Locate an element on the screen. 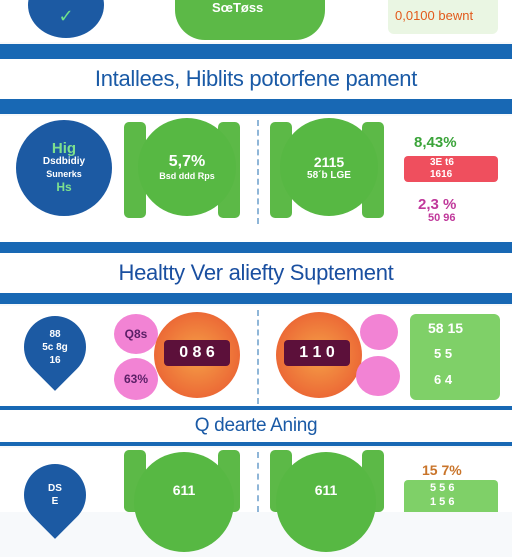  row2-pink-b: 63% is located at coordinates (136, 379).